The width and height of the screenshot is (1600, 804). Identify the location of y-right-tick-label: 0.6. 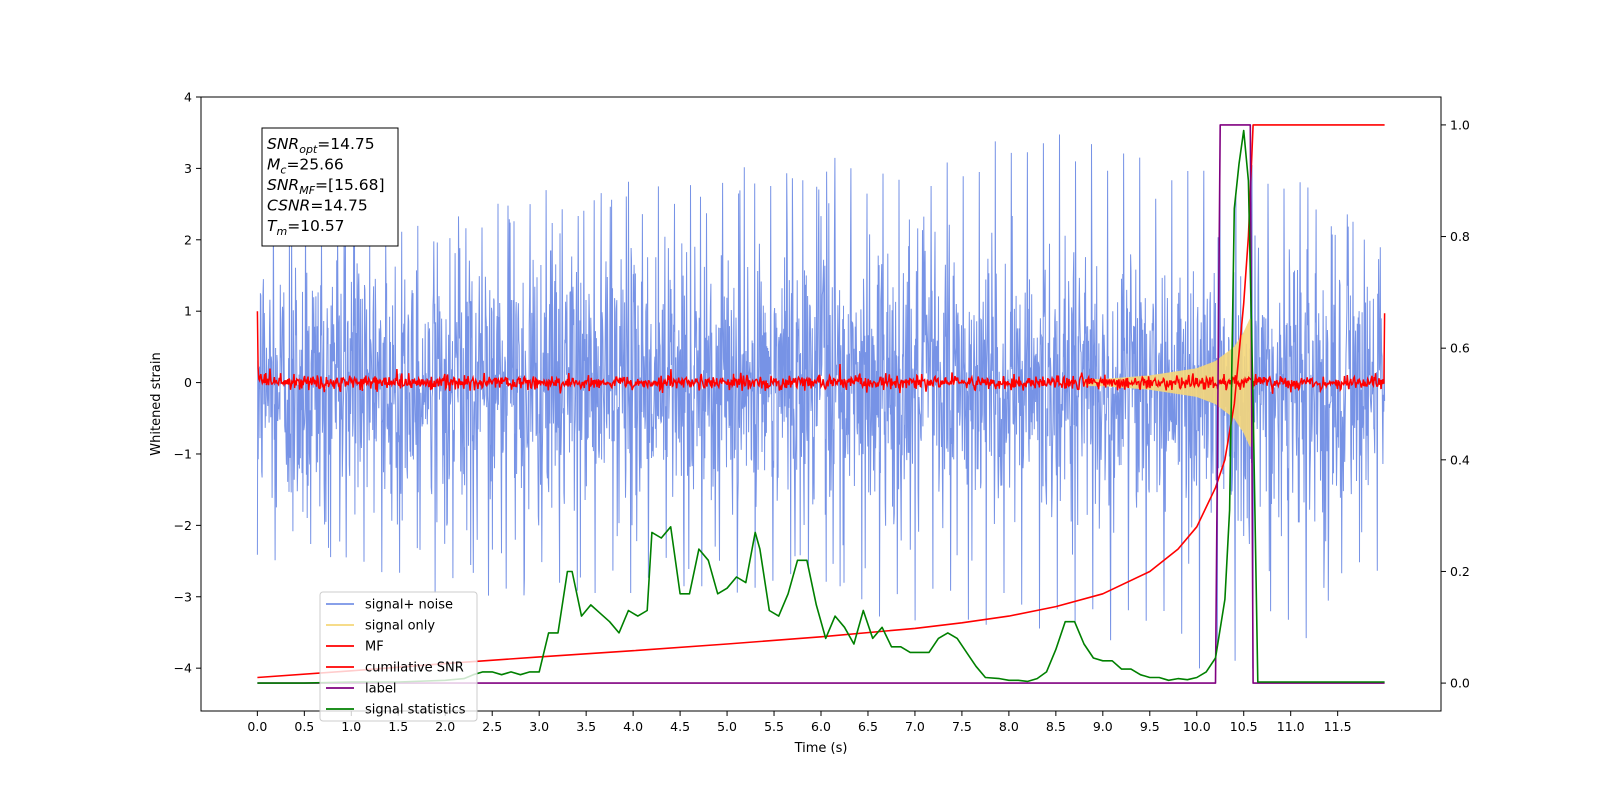
(1460, 348).